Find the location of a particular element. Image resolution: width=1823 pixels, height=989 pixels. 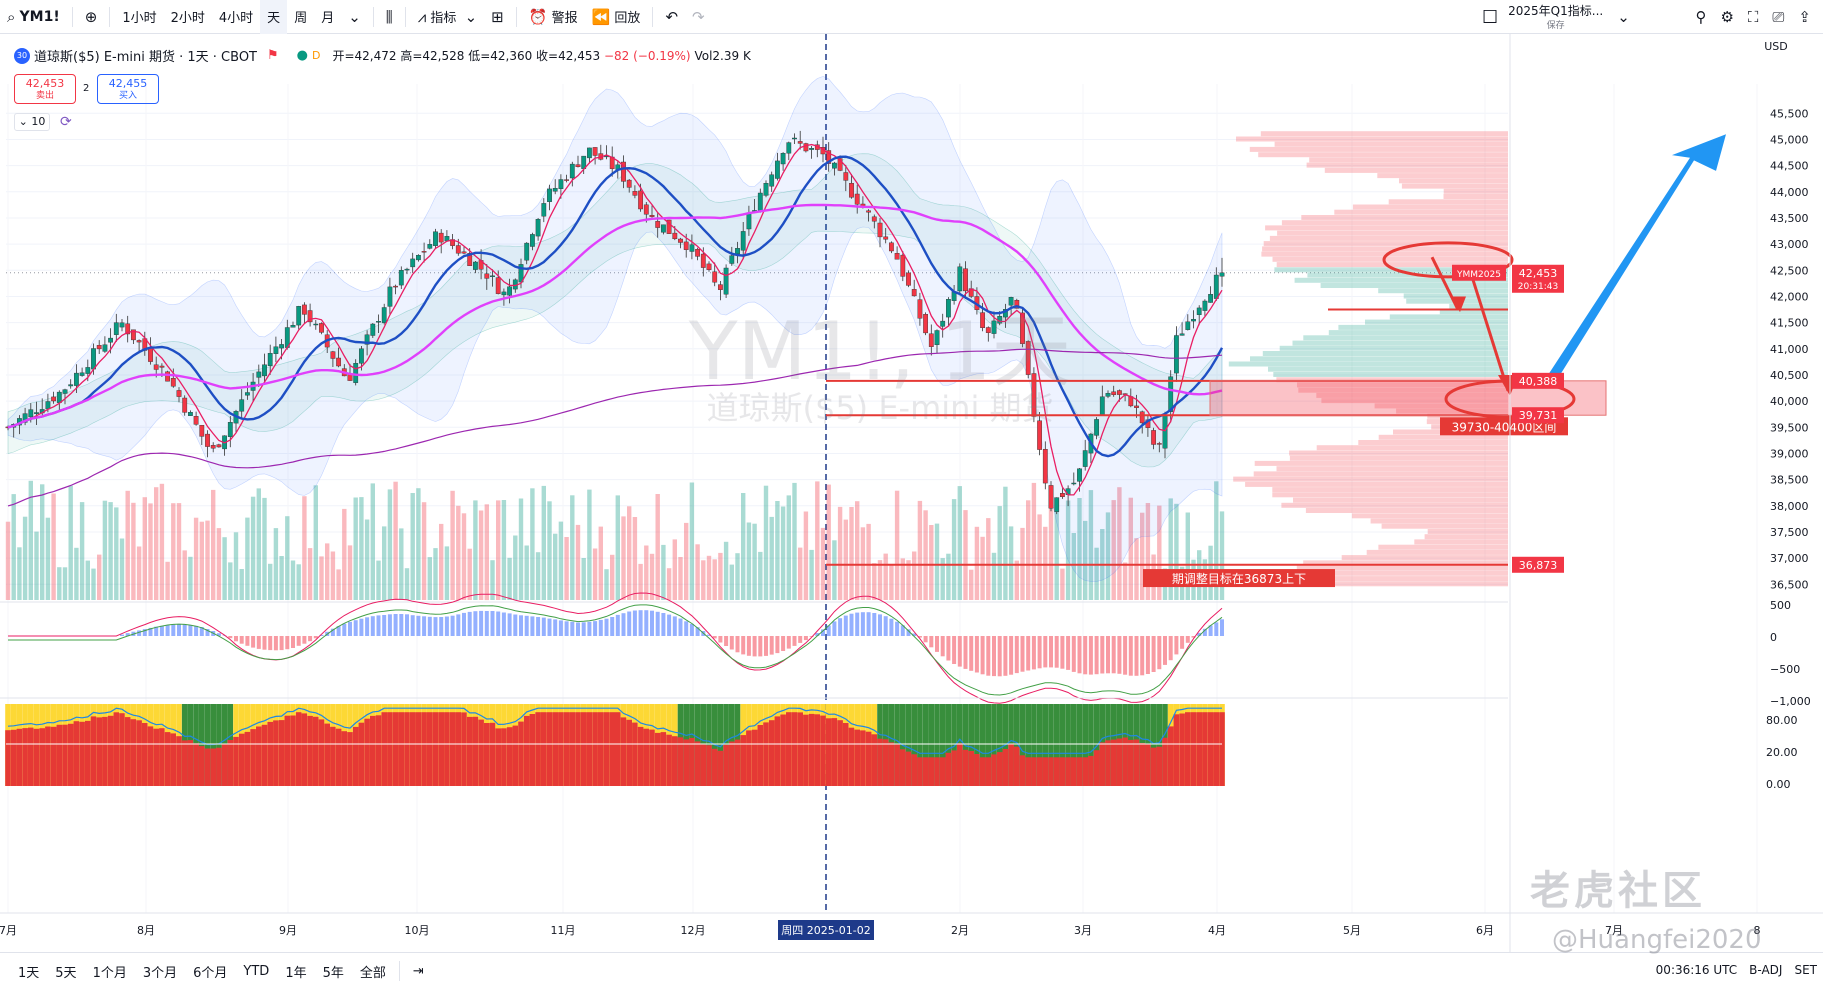

tf-1h: 1小时 is located at coordinates (139, 18).